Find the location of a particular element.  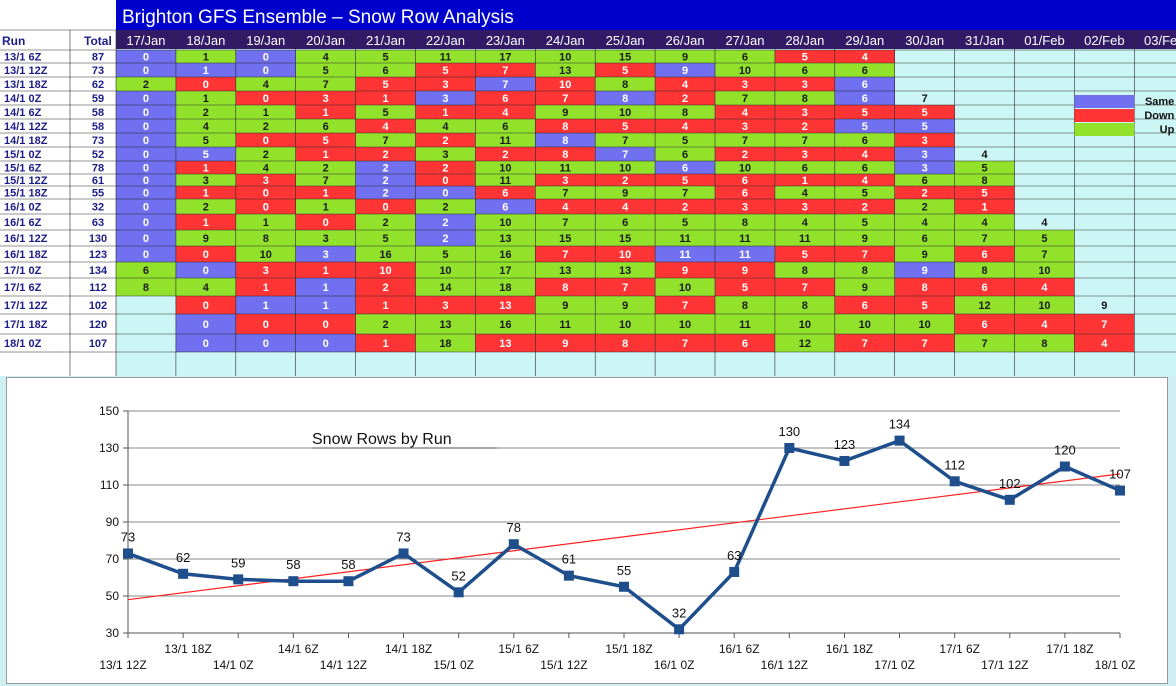

run-column-background is located at coordinates (58, 188).